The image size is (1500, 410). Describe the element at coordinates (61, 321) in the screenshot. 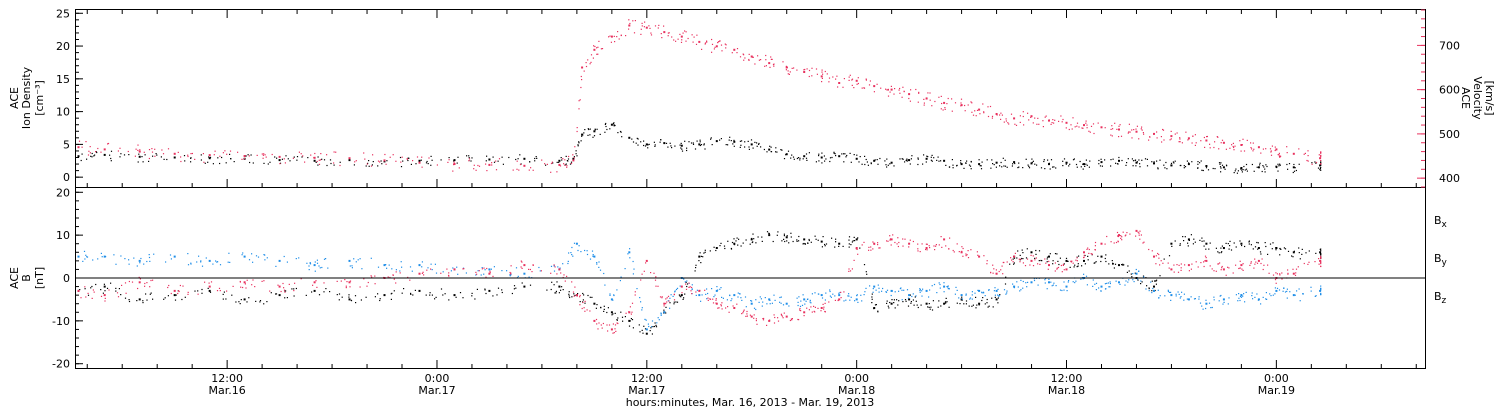

I see `field-tick-label: -10` at that location.